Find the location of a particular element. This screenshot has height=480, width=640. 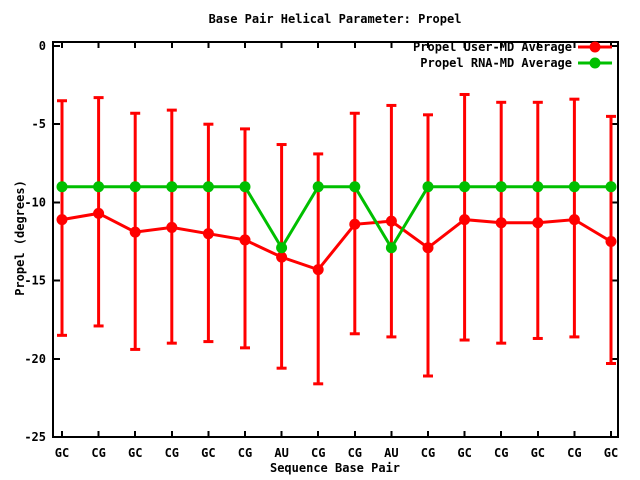

y-tick-label: -10 is located at coordinates (35, 202).